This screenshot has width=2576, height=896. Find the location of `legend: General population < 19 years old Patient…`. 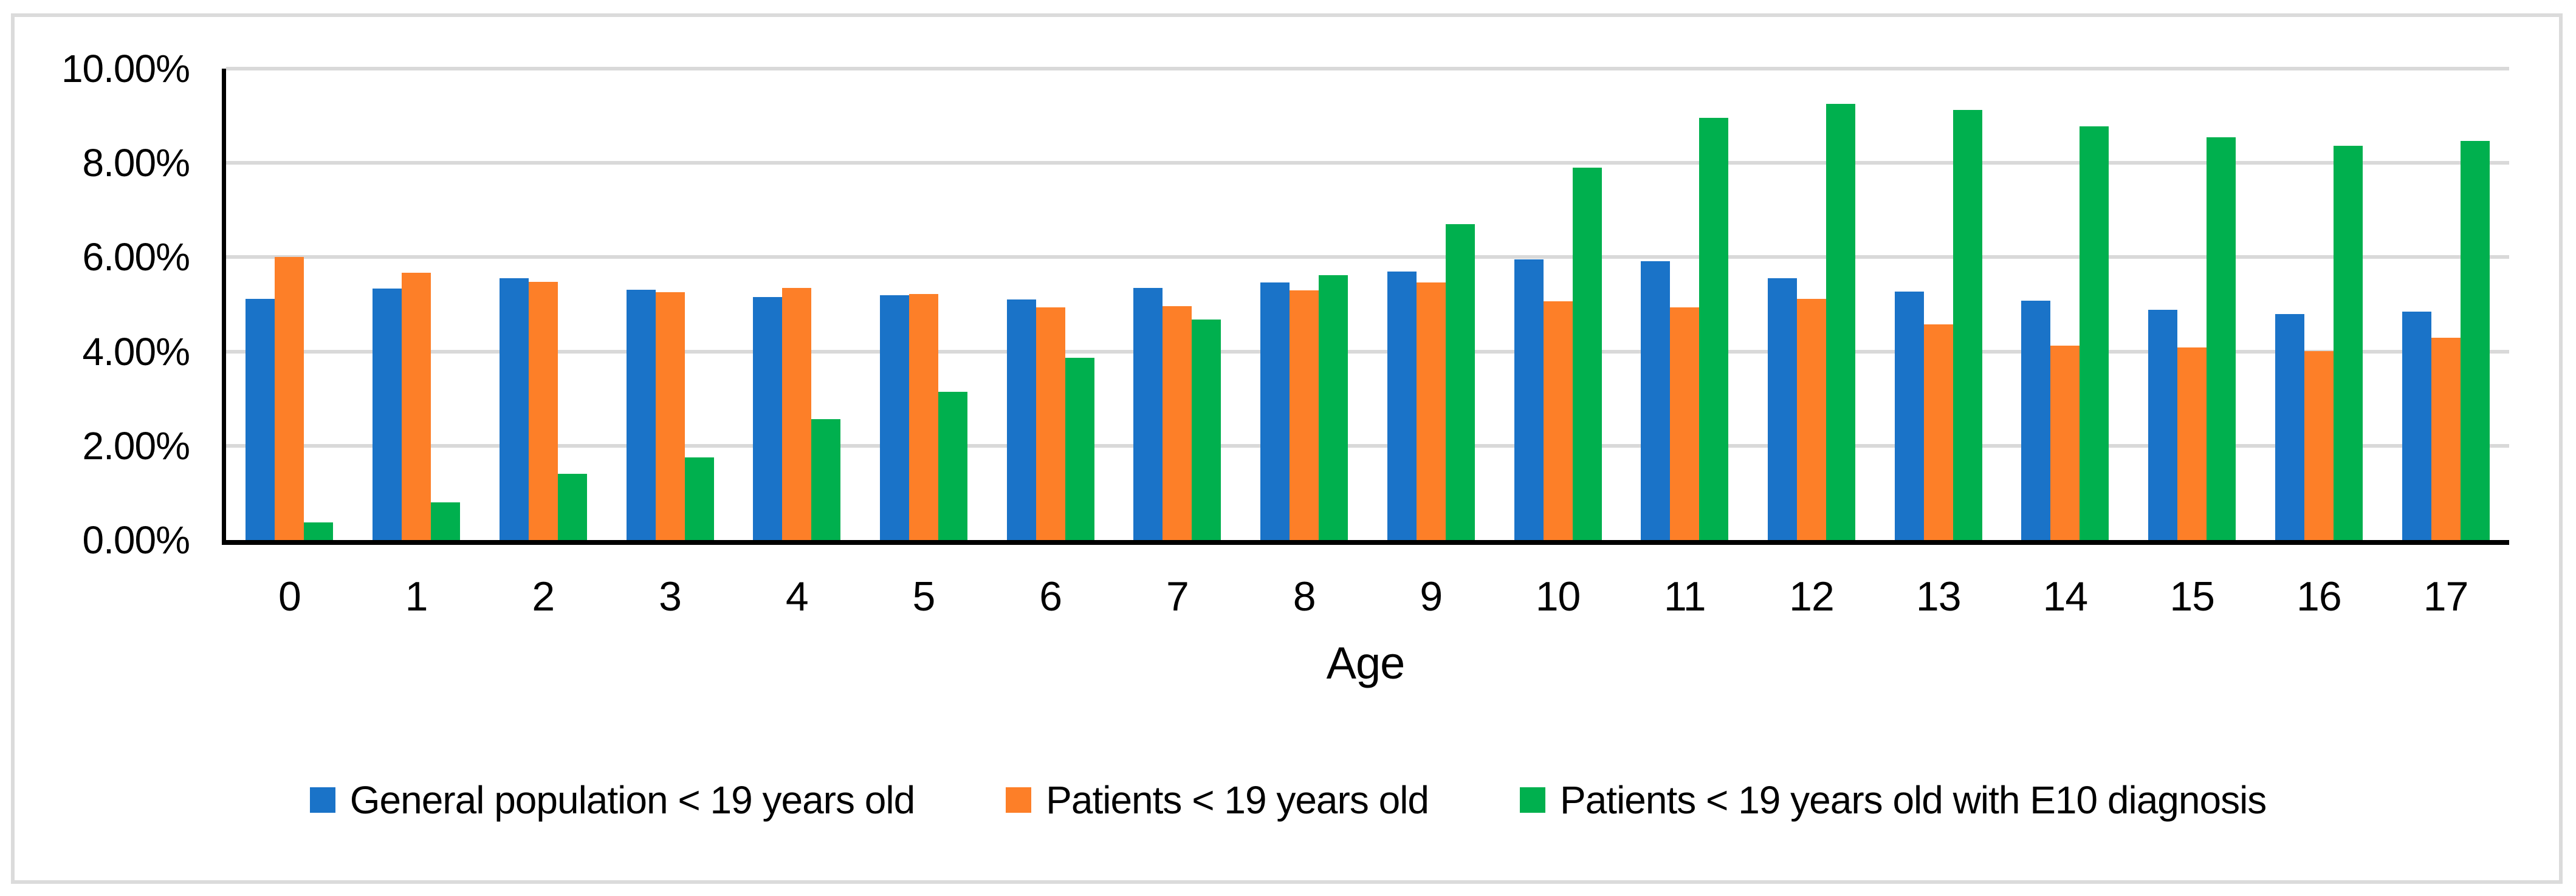

legend: General population < 19 years old Patient… is located at coordinates (1288, 800).